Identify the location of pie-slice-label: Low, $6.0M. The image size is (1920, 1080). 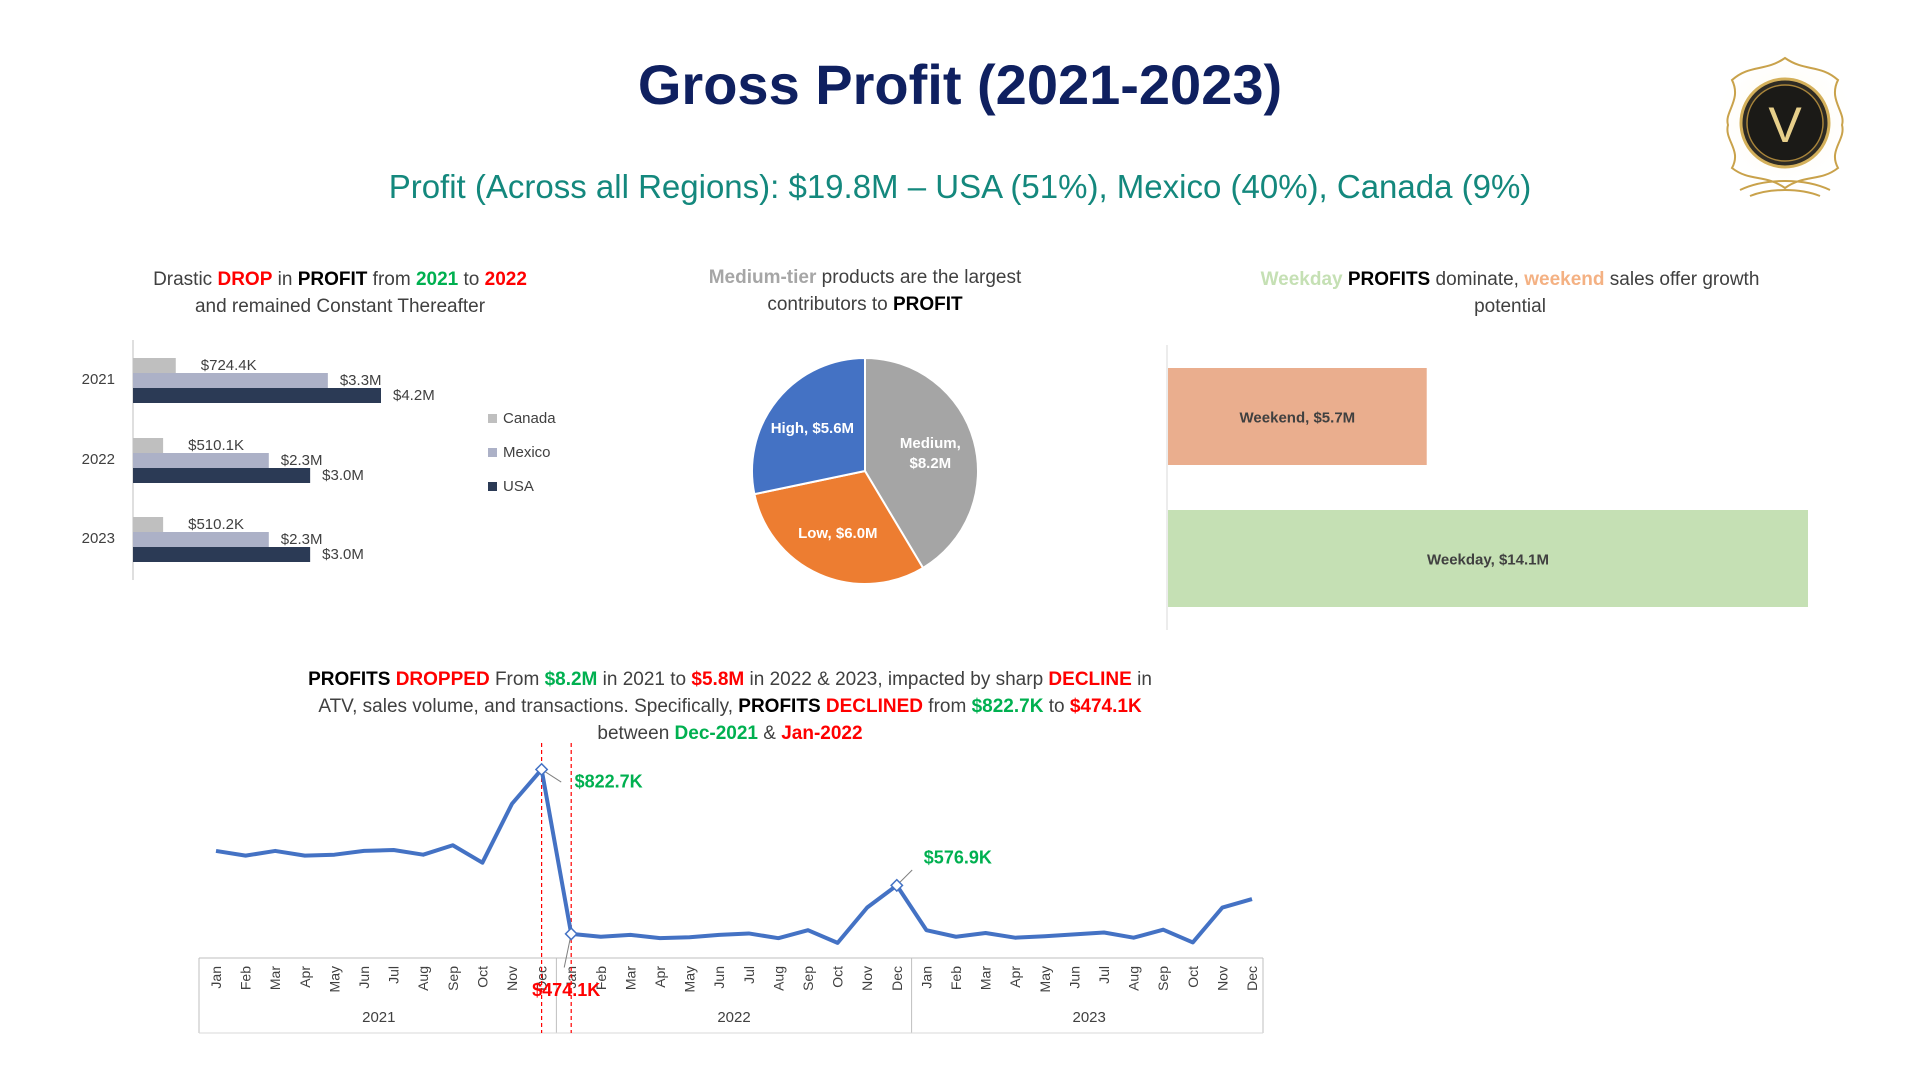
(837, 533).